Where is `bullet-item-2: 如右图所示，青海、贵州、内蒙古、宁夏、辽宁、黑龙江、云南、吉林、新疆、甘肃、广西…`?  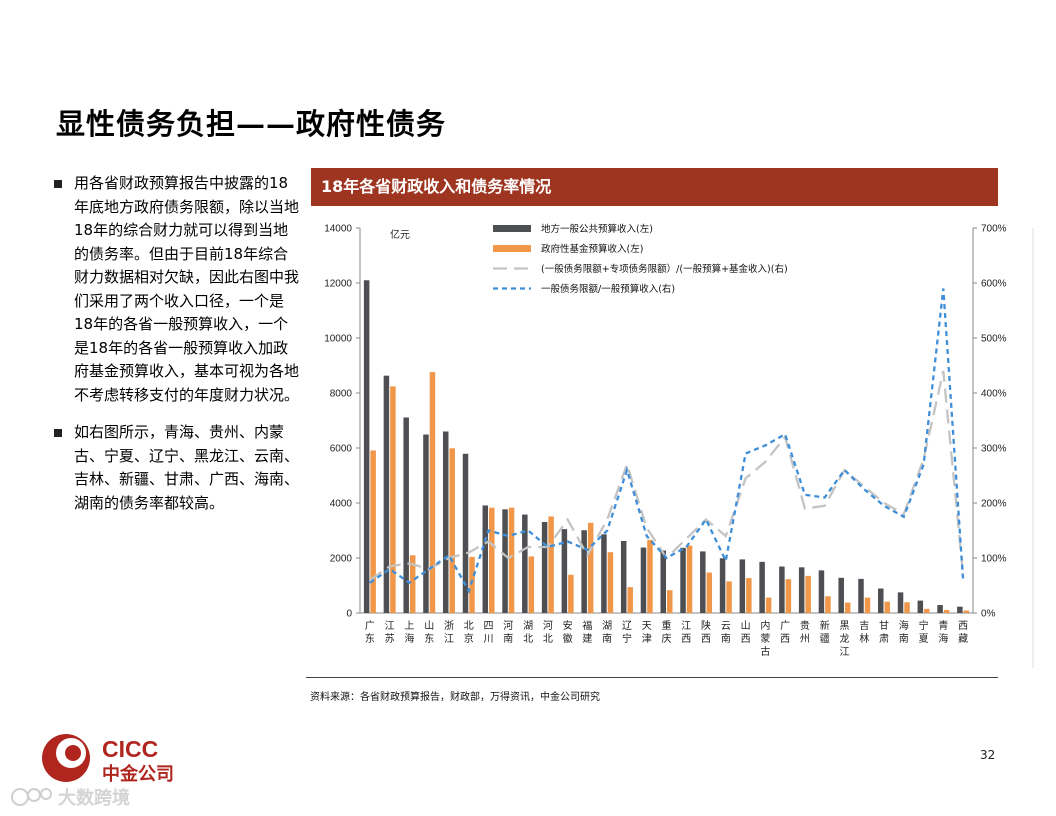
bullet-item-2: 如右图所示，青海、贵州、内蒙古、宁夏、辽宁、黑龙江、云南、吉林、新疆、甘肃、广西… is located at coordinates (177, 468).